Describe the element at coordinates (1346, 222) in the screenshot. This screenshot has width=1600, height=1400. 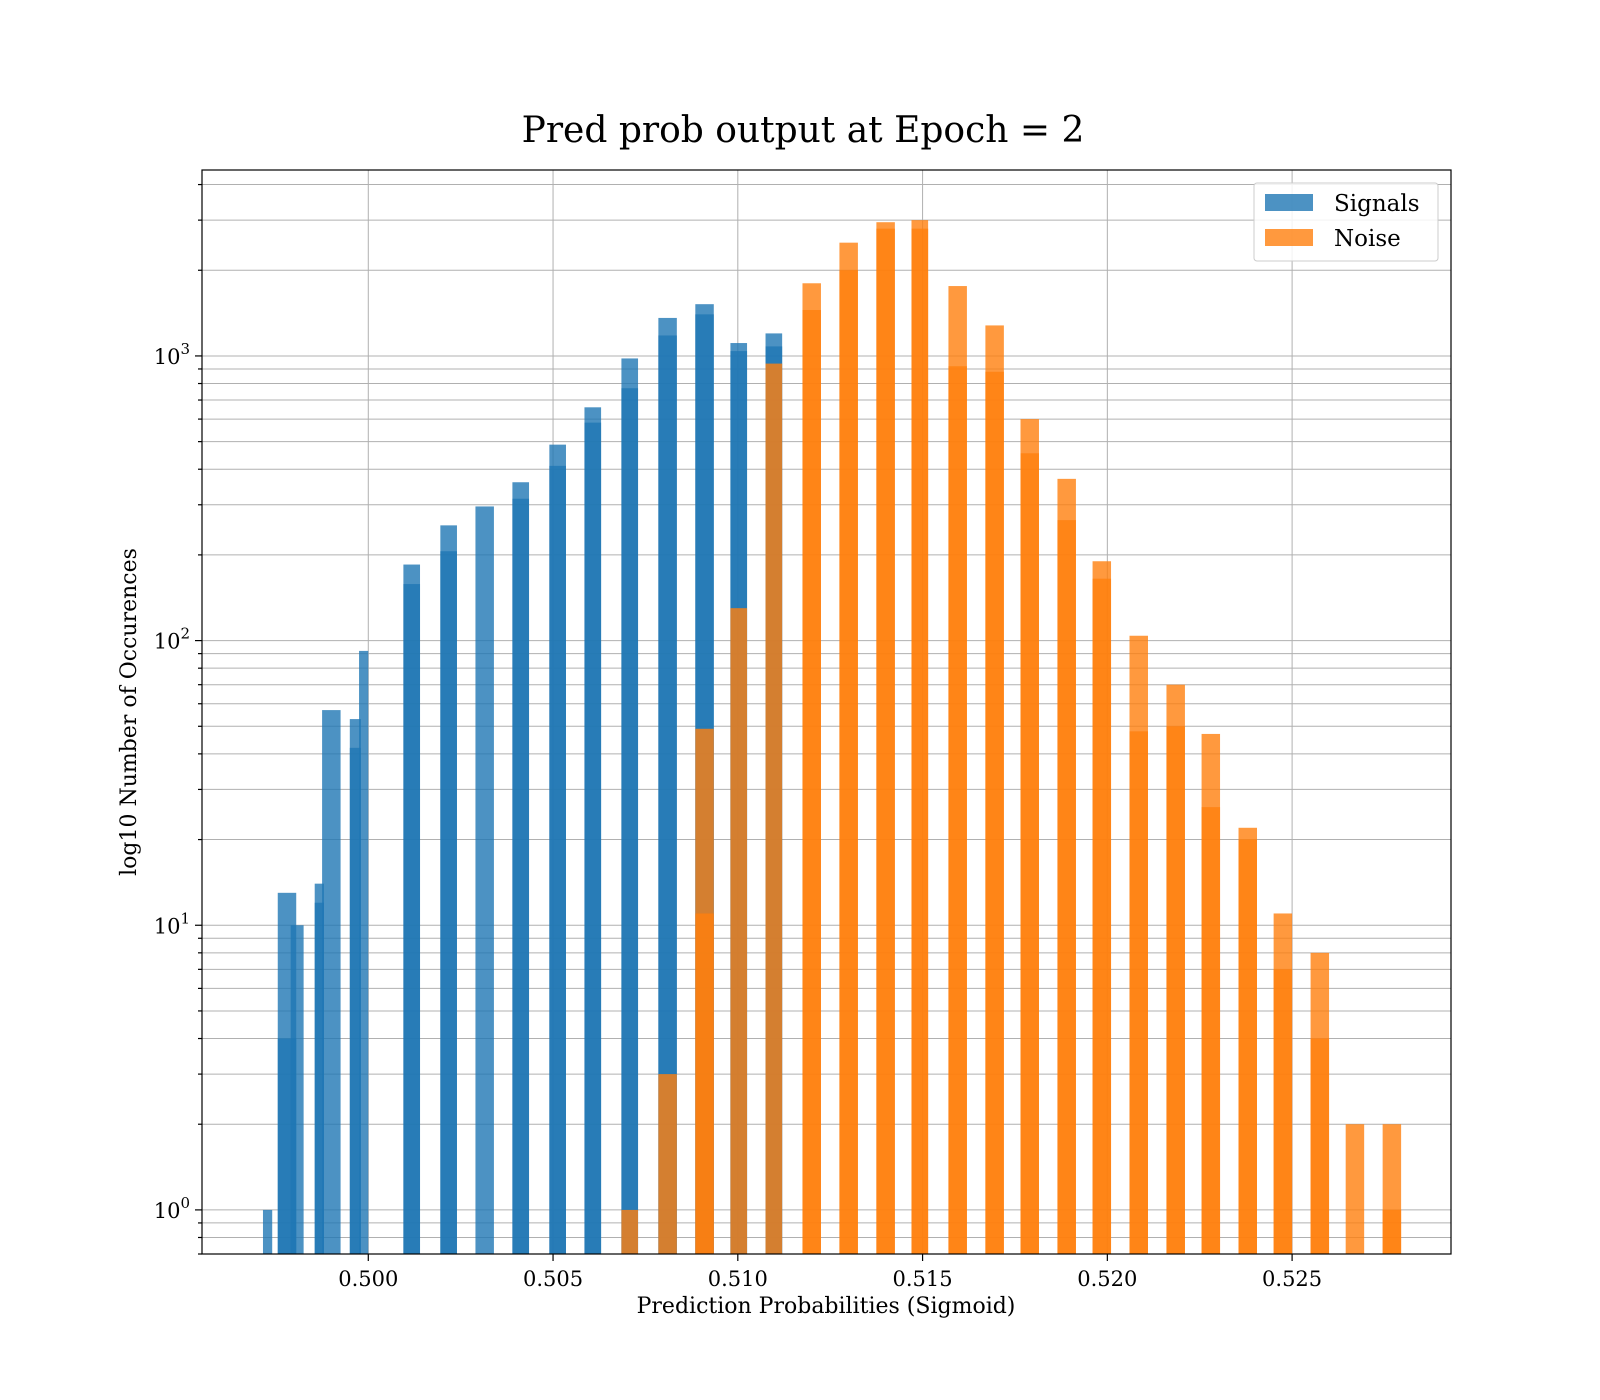
I see `legend: Signals Noise` at that location.